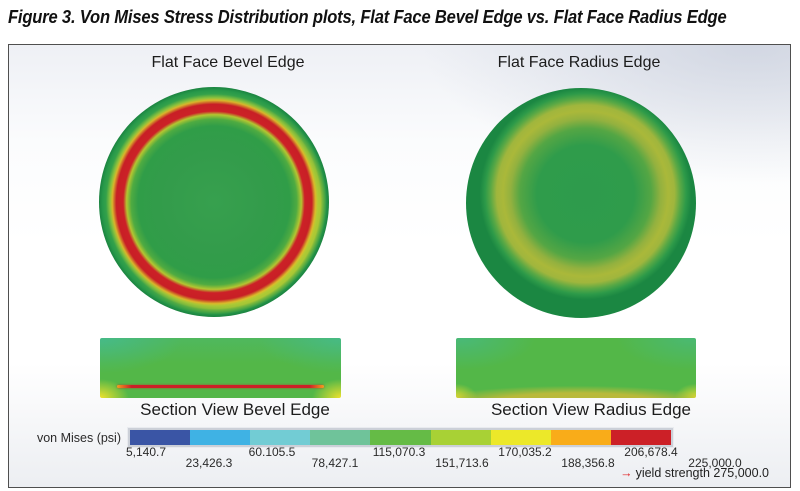 Image resolution: width=800 pixels, height=491 pixels. I want to click on yield-arrow-icon: →, so click(626, 473).